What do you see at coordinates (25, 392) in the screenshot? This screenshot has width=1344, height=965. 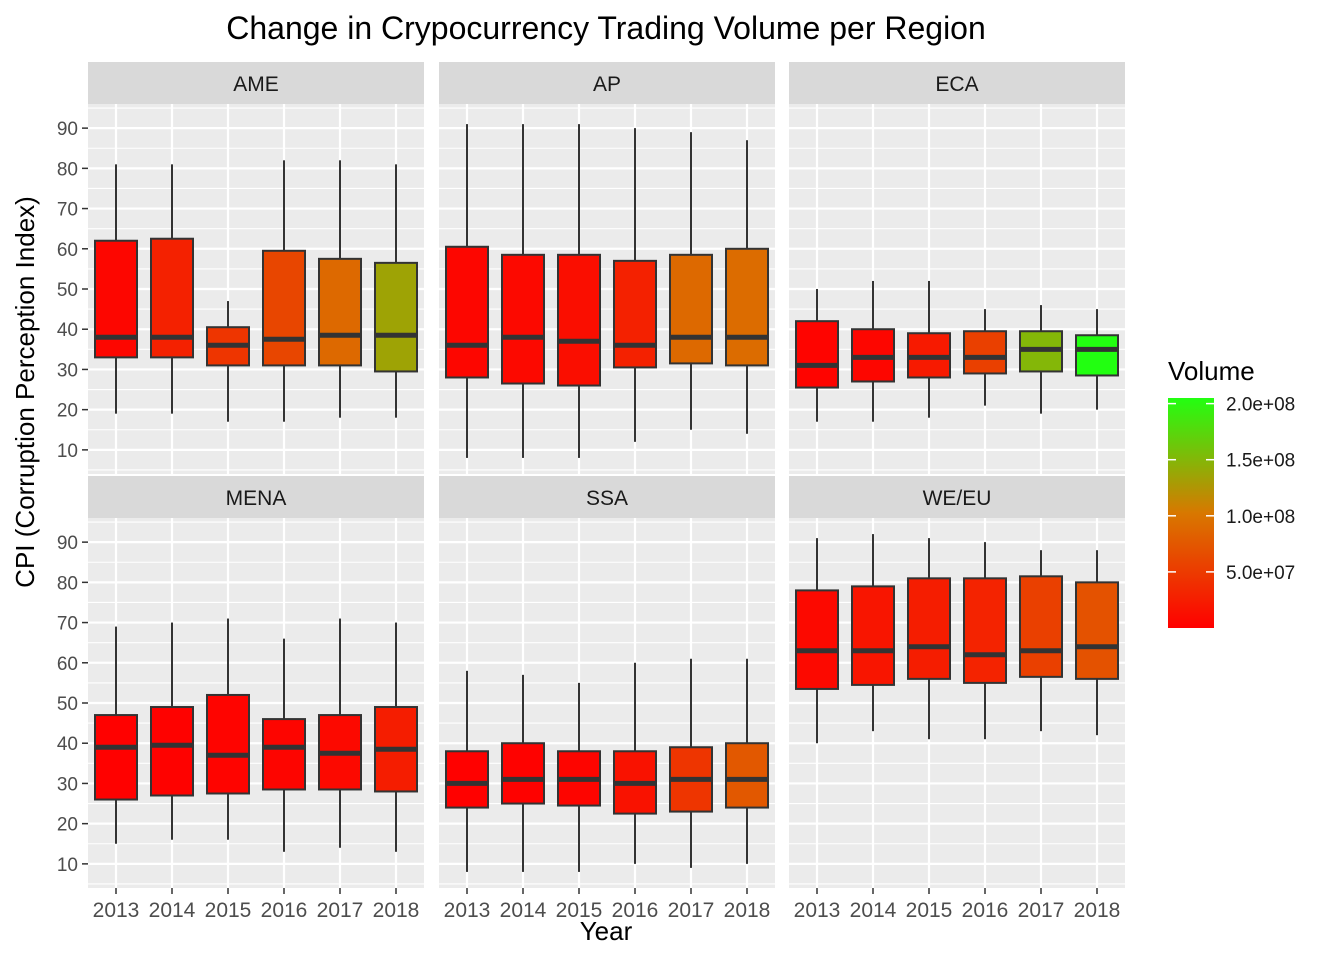 I see `y-axis-label: CPI (Corruption Perception Index)` at bounding box center [25, 392].